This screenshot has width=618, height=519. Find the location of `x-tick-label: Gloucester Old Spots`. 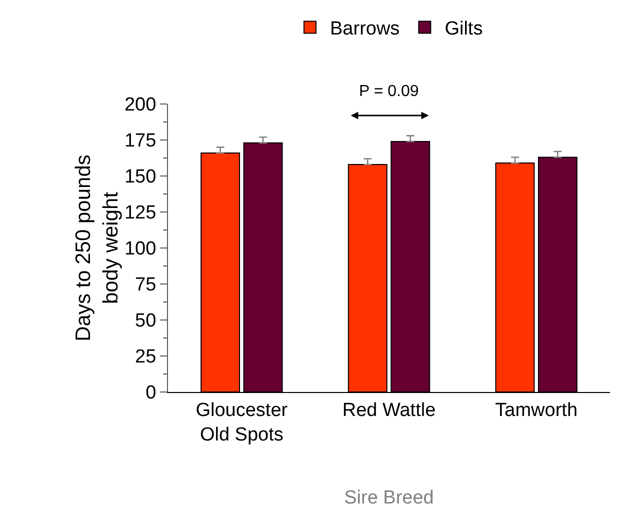

x-tick-label: Gloucester Old Spots is located at coordinates (242, 423).